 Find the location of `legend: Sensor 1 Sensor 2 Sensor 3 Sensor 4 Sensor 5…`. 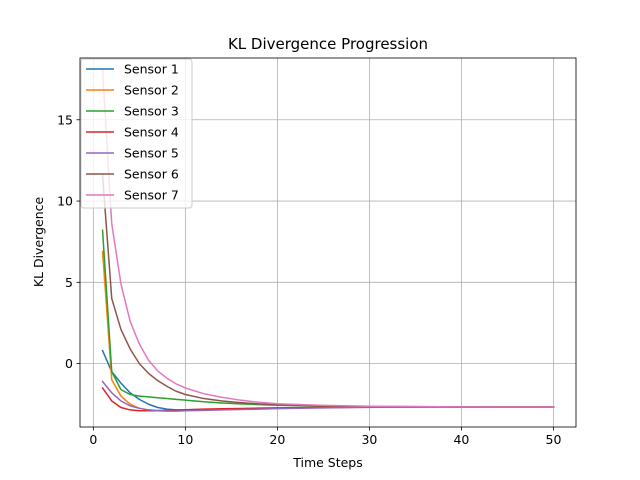

legend: Sensor 1 Sensor 2 Sensor 3 Sensor 4 Sensor 5… is located at coordinates (136, 133).